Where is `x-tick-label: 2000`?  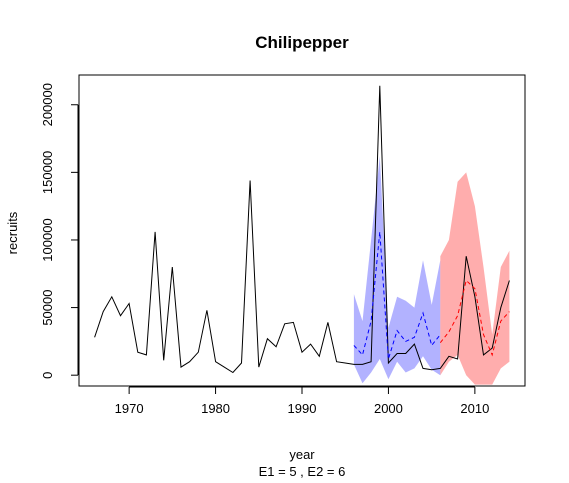 x-tick-label: 2000 is located at coordinates (388, 408).